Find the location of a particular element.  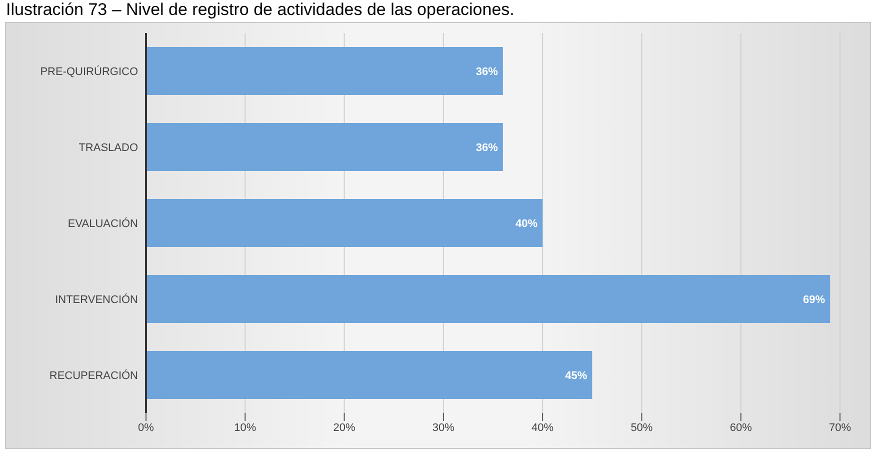

y-tick-label: EVALUACIÓN is located at coordinates (103, 223).